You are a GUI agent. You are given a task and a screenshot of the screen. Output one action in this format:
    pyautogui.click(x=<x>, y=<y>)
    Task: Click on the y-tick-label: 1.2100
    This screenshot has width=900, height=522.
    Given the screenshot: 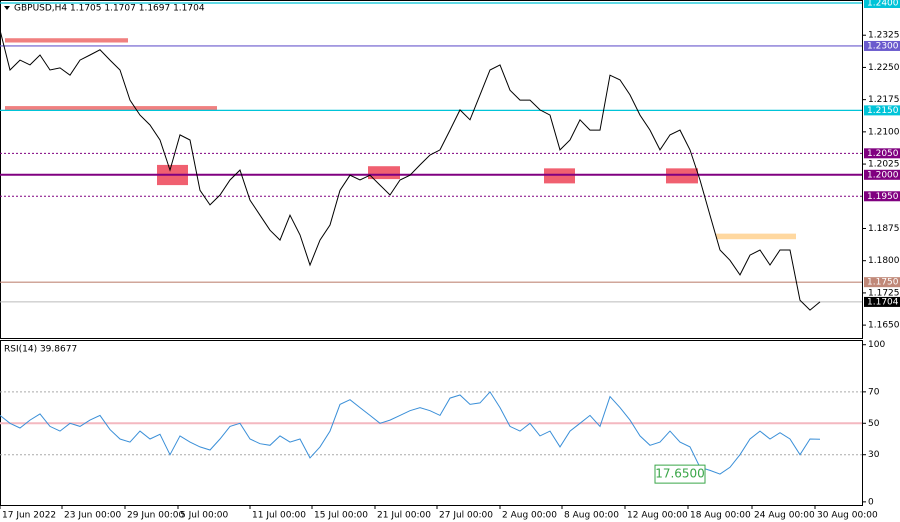 What is the action you would take?
    pyautogui.click(x=884, y=132)
    